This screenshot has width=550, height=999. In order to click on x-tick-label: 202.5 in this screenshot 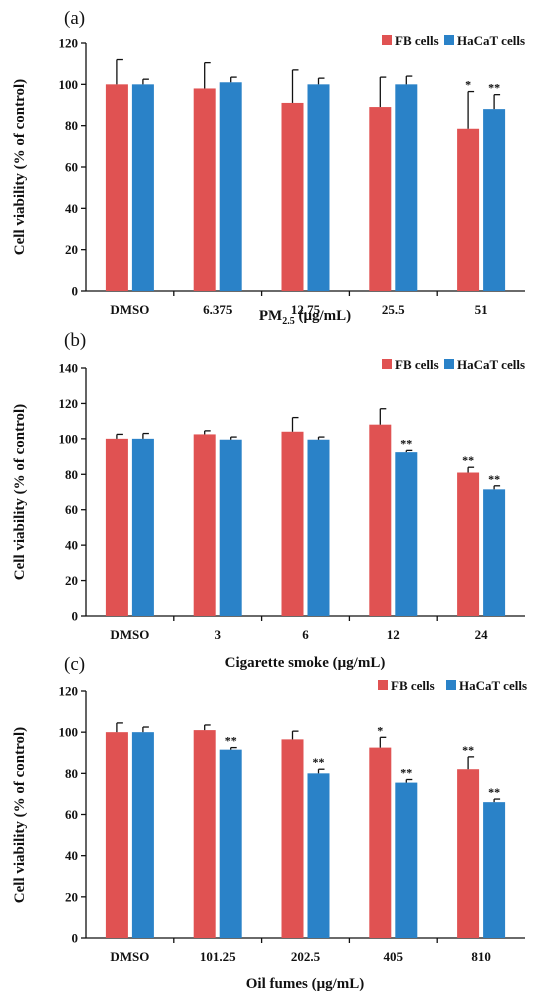, I will do `click(306, 956)`.